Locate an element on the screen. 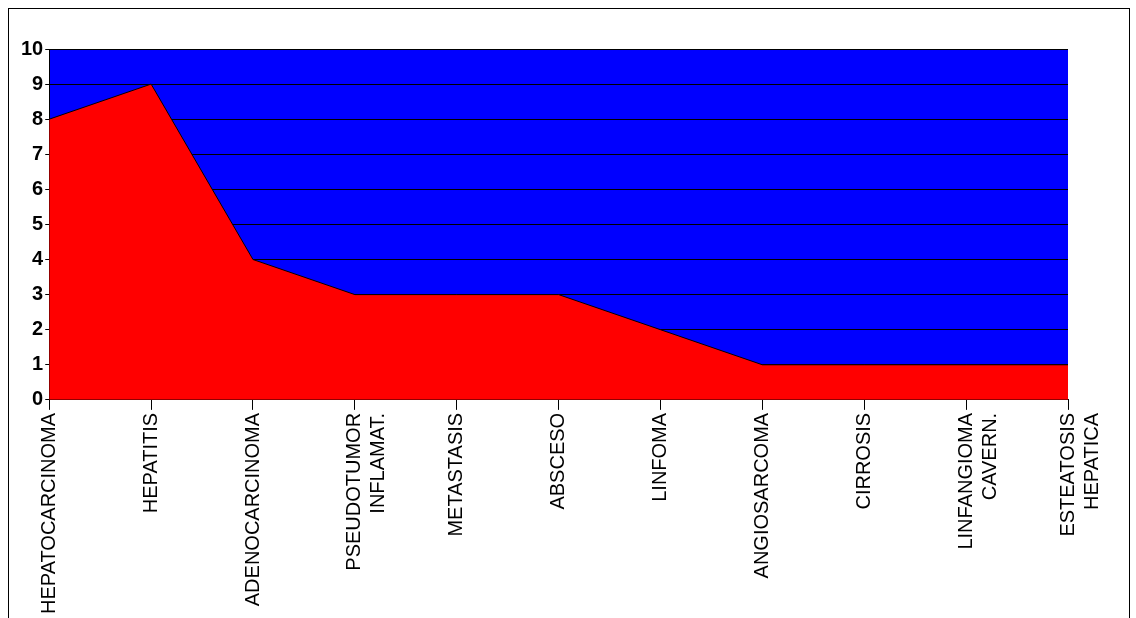  x-tick-label: ESTEATOSIS HEPATICA is located at coordinates (1078, 474).